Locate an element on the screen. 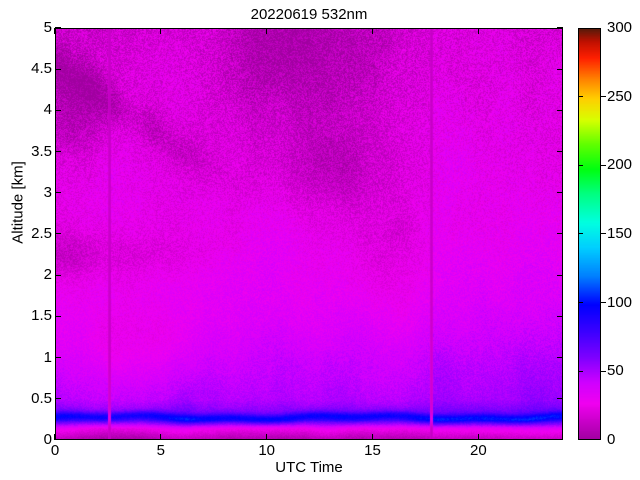 The image size is (640, 480). x-tick-label: 0 is located at coordinates (55, 450).